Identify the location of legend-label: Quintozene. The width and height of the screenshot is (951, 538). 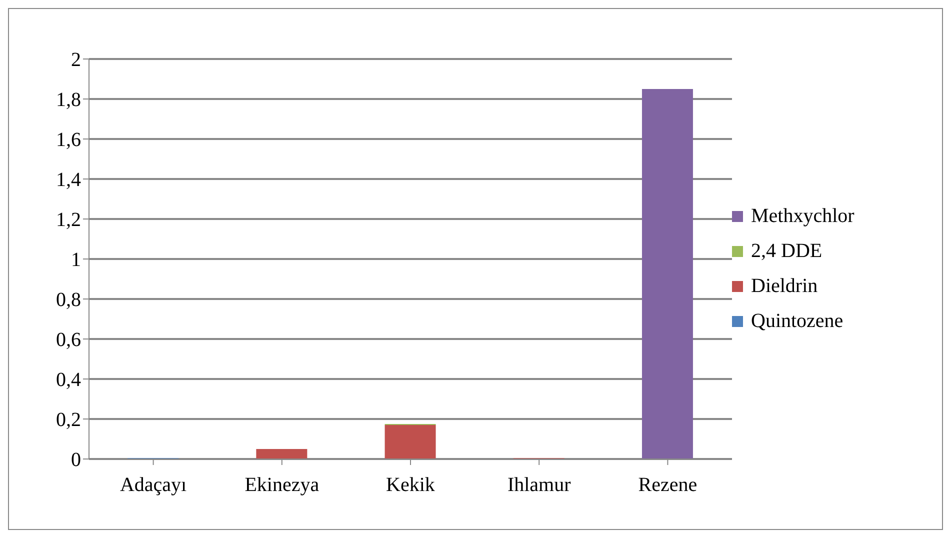
(797, 321).